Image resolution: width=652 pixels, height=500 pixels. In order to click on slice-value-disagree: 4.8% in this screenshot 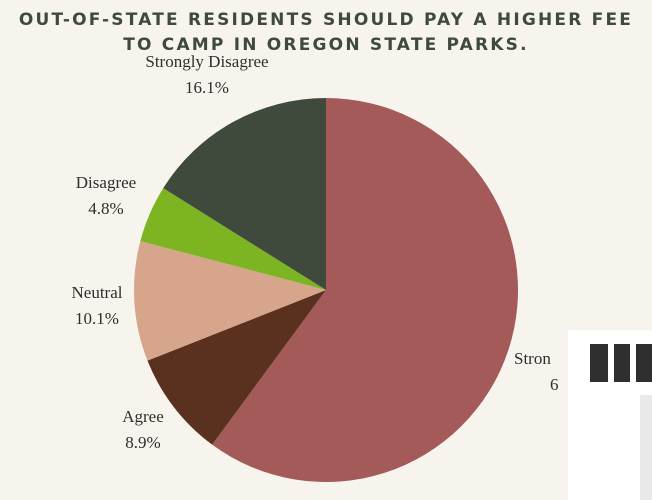, I will do `click(105, 208)`.